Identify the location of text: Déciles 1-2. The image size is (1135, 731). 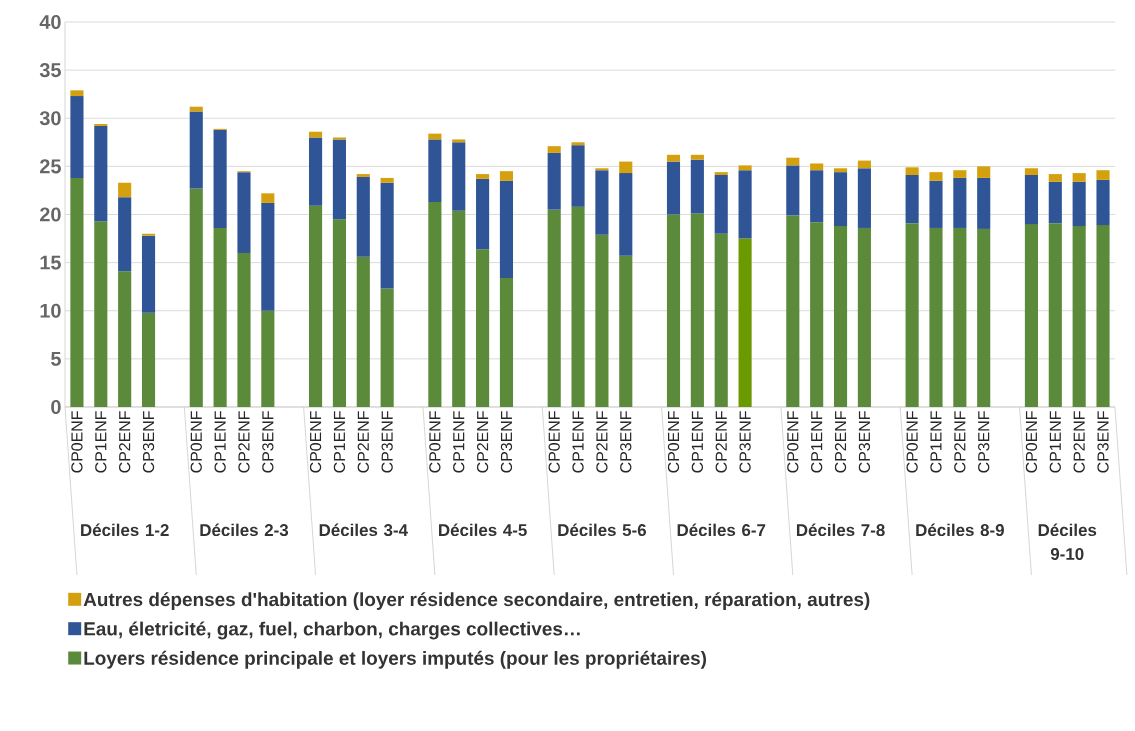
(125, 530).